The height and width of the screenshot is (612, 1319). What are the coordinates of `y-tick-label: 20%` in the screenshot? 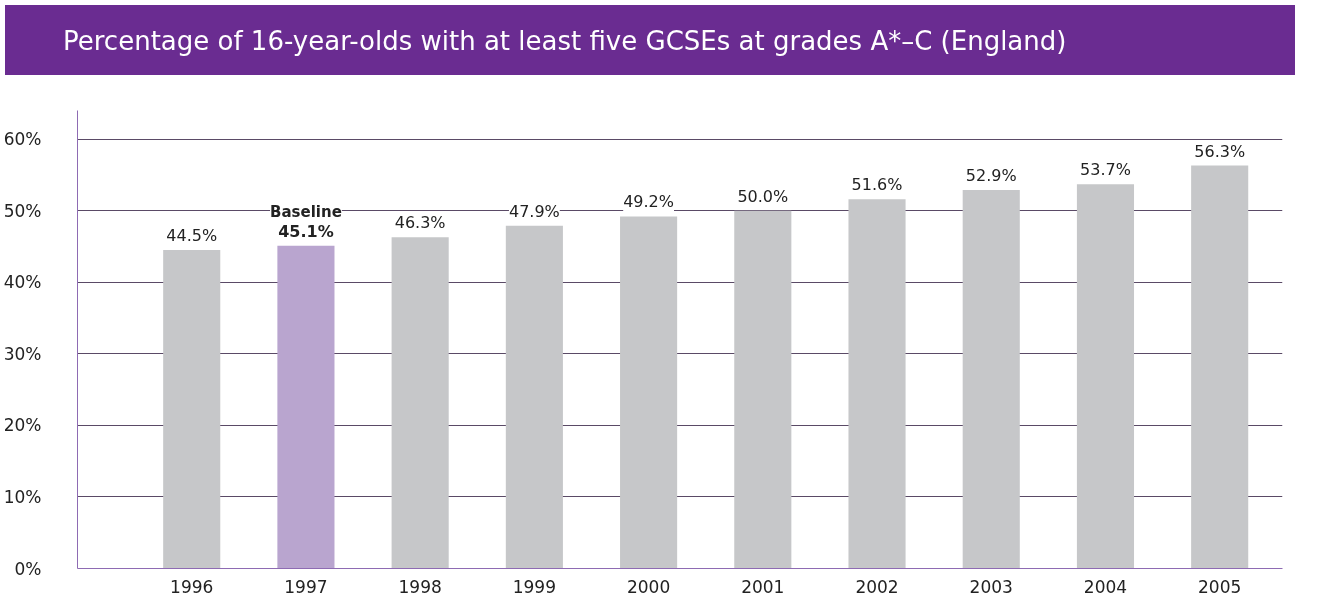 It's located at (22, 425).